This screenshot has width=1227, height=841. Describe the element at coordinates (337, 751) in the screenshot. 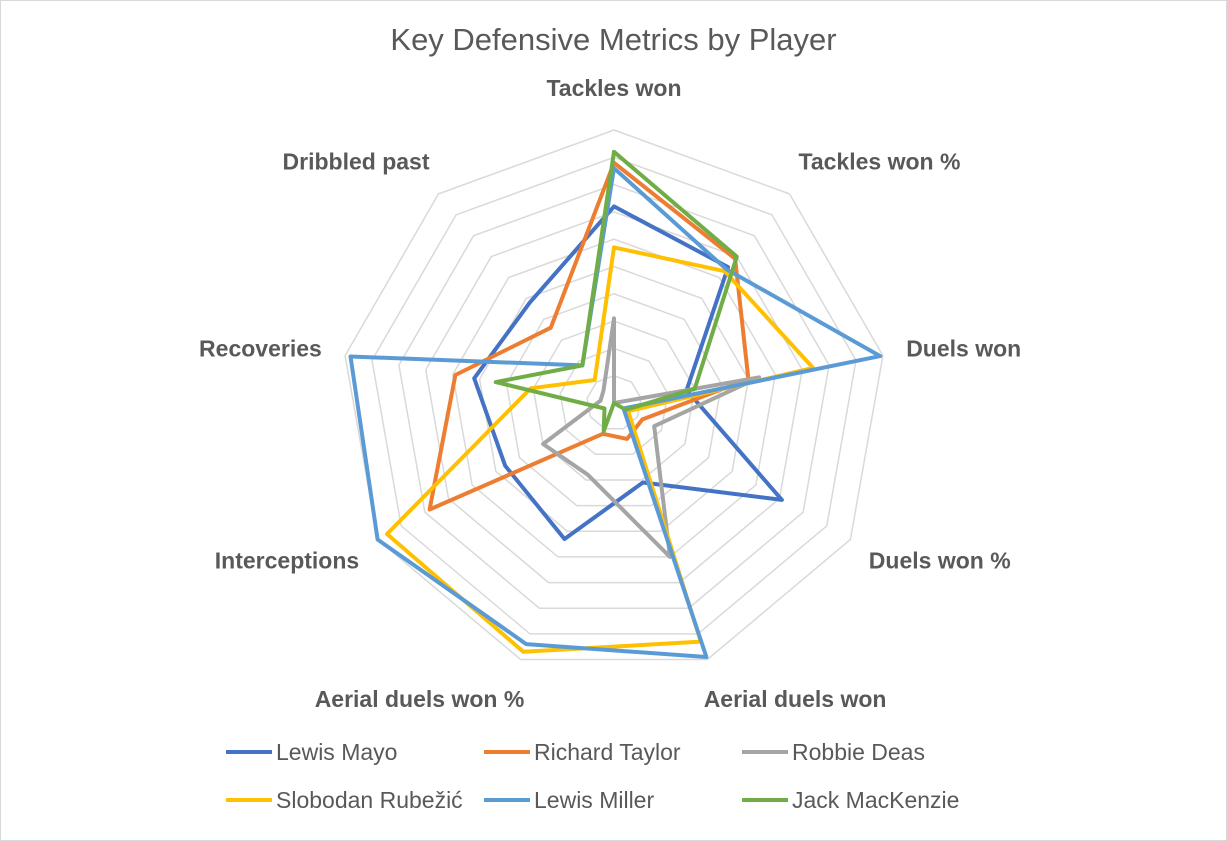

I see `legend-label: Lewis Mayo` at that location.